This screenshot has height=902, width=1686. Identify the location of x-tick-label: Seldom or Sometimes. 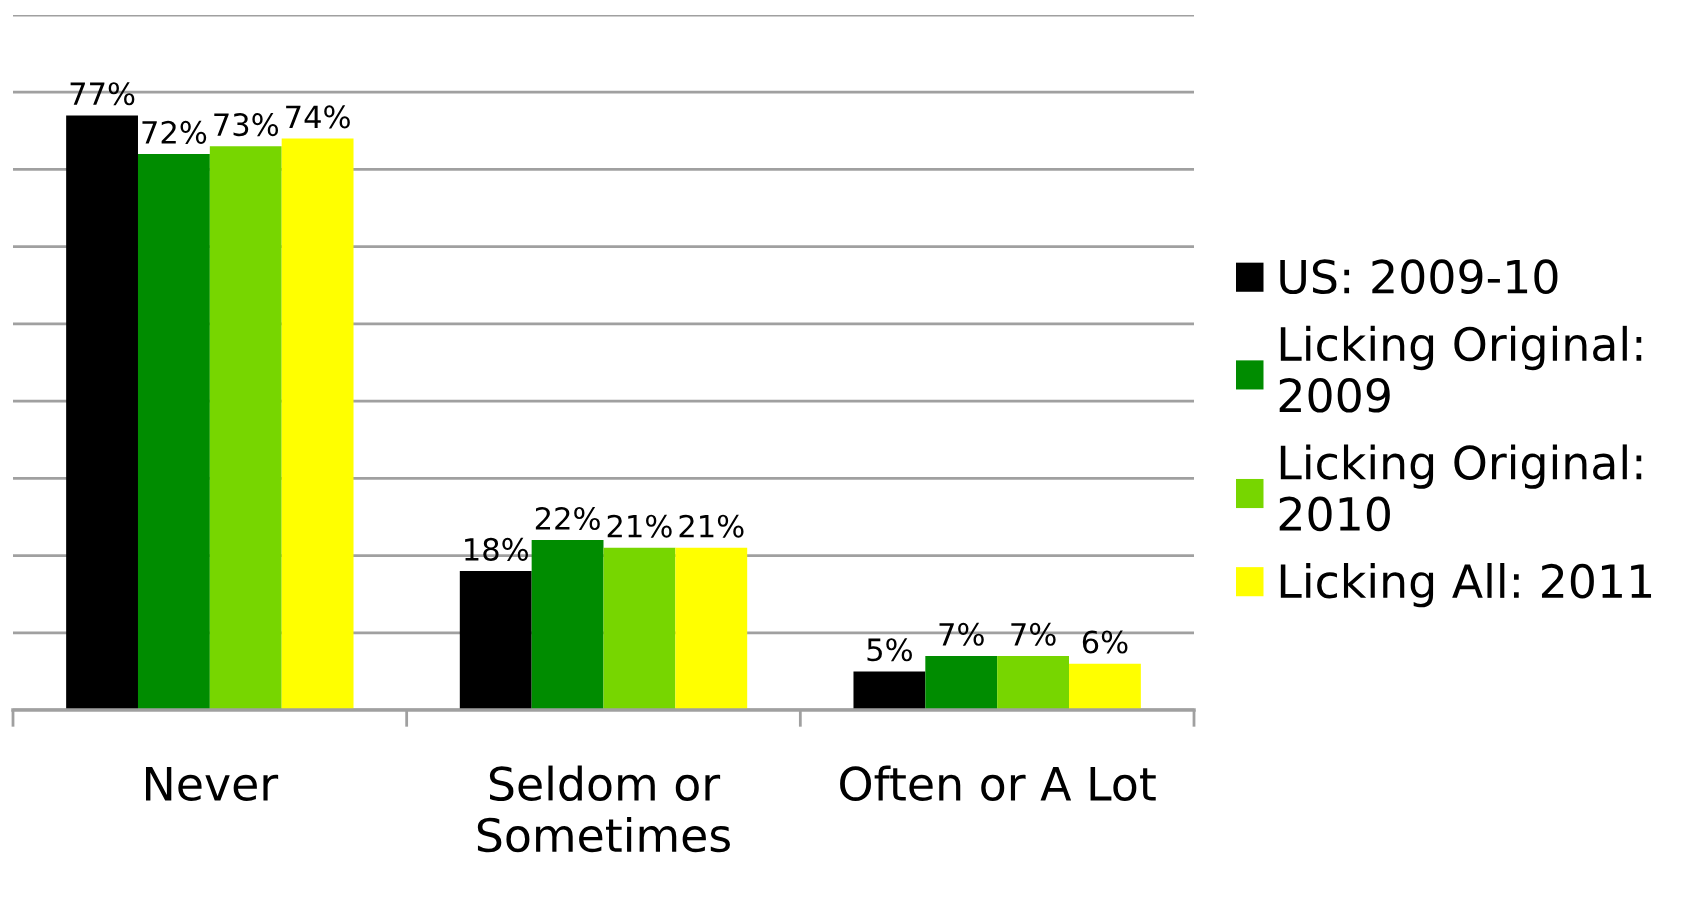
(603, 809).